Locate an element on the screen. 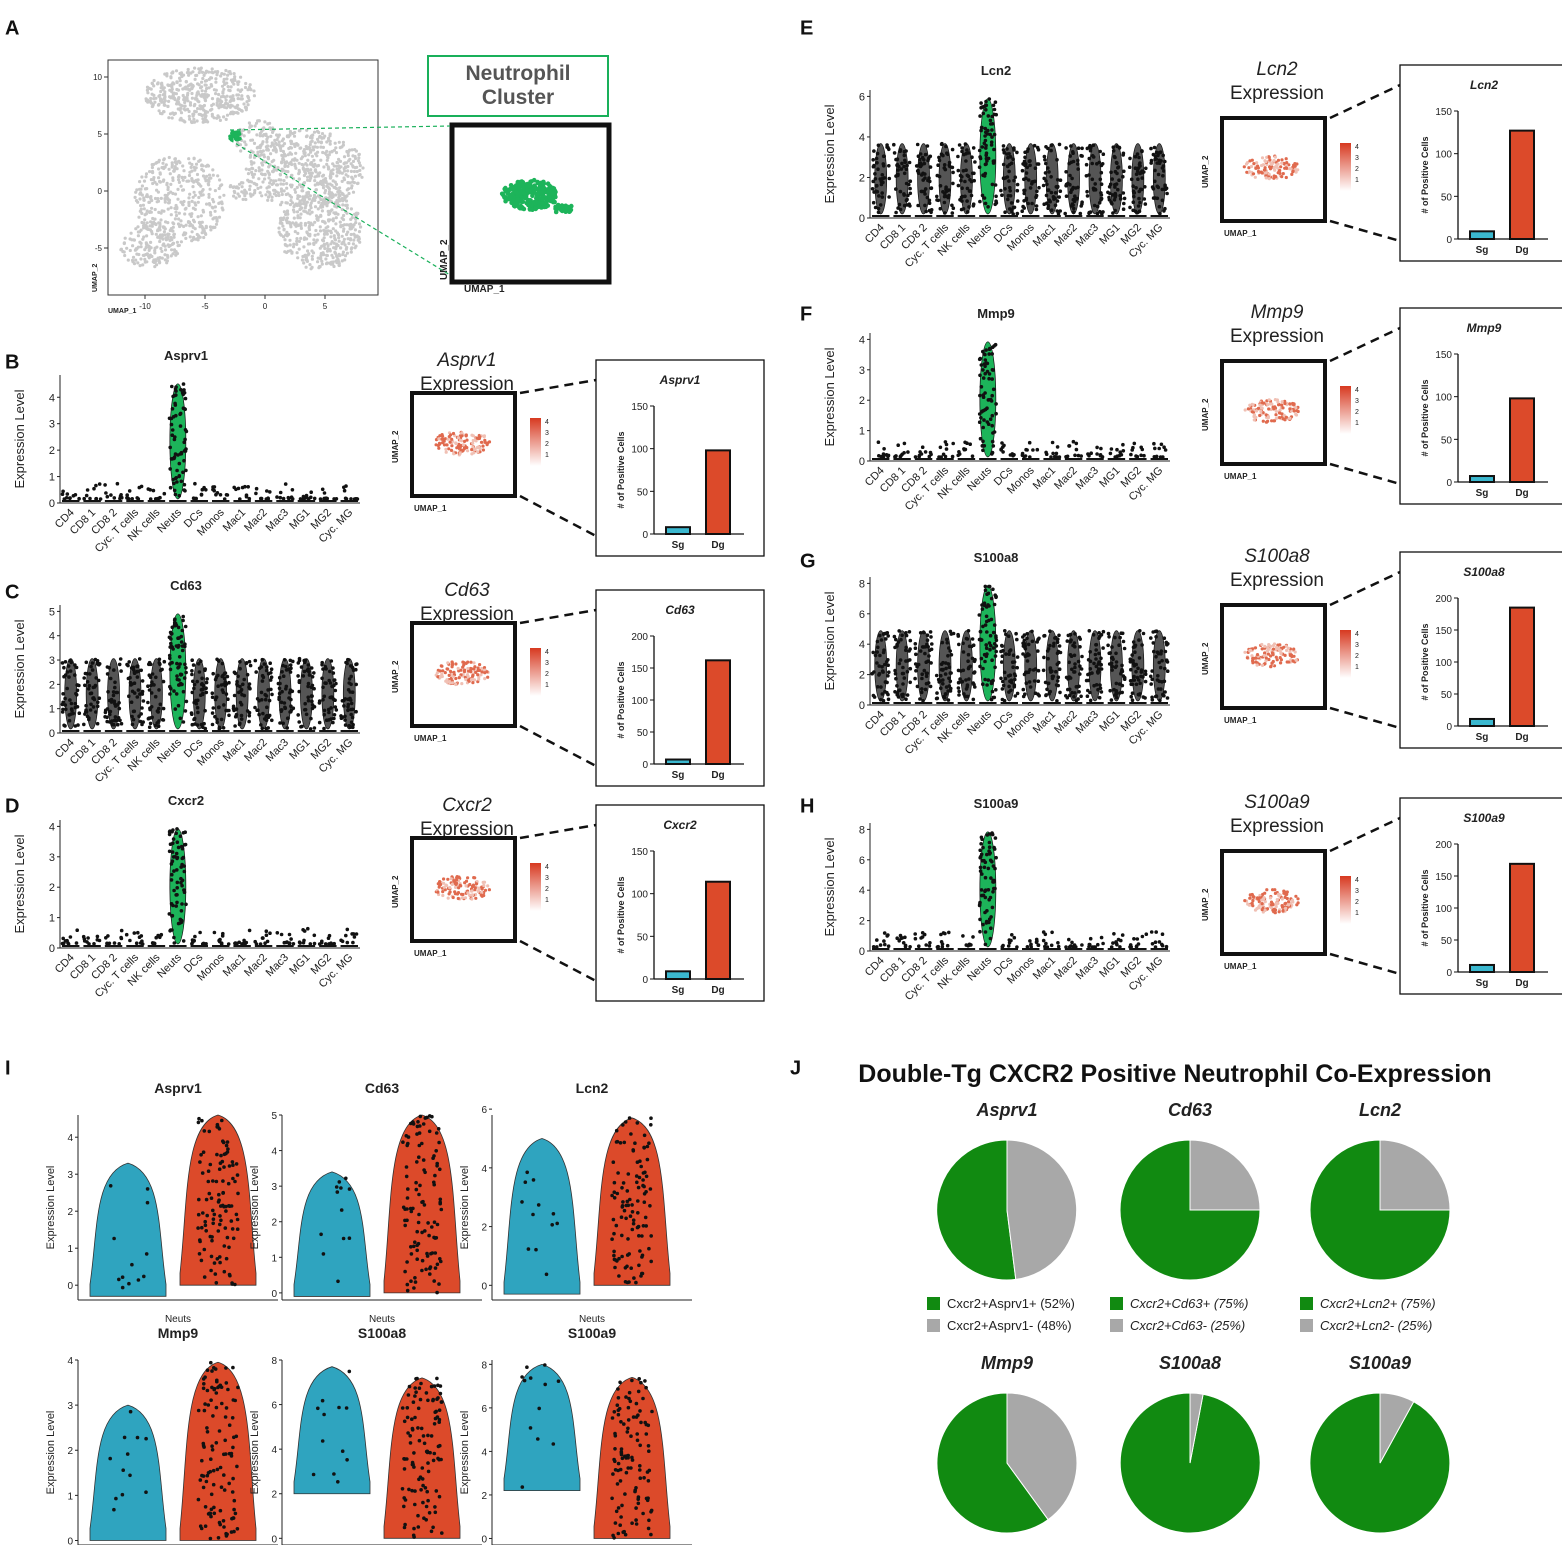 This screenshot has height=1545, width=1562. umap-ytick-label: 5 is located at coordinates (100, 134).